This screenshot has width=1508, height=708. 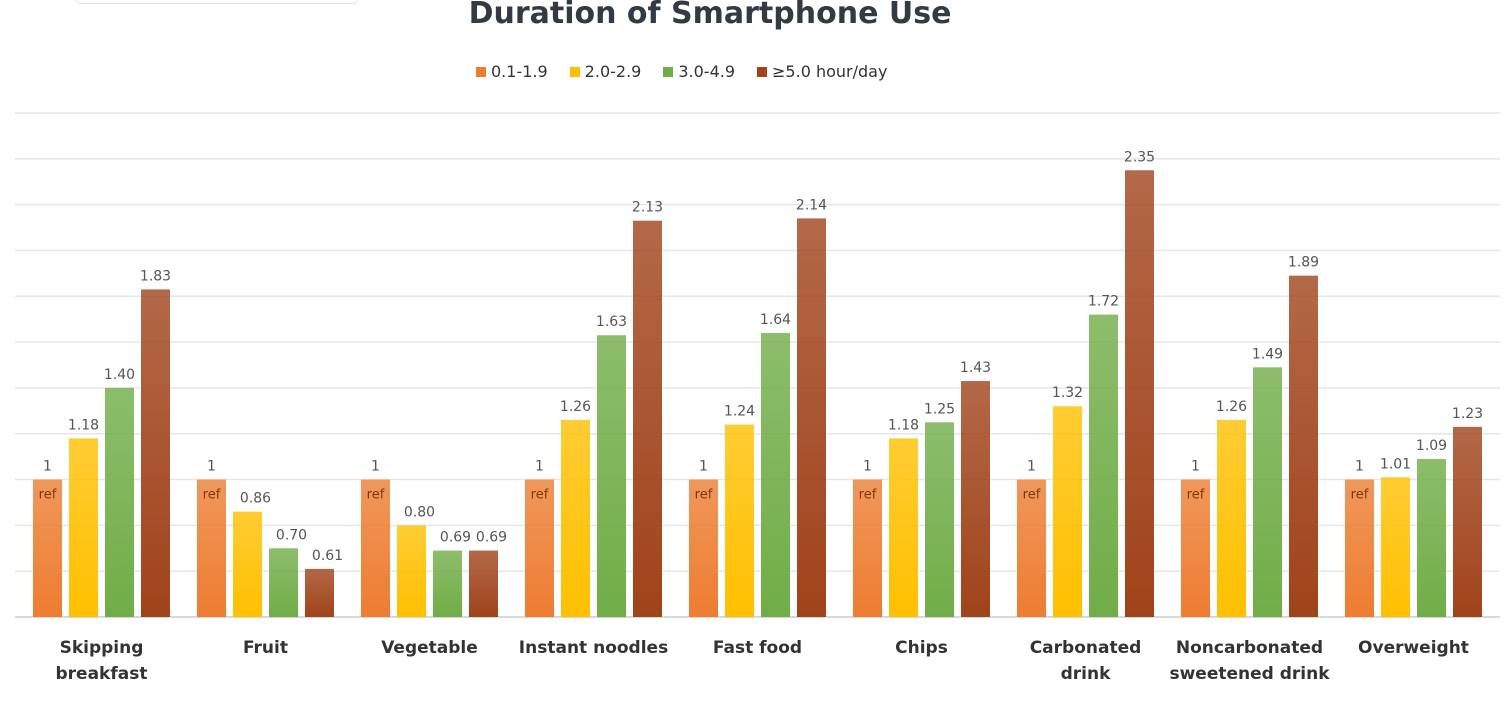 What do you see at coordinates (647, 208) in the screenshot?
I see `data-label: 2.13` at bounding box center [647, 208].